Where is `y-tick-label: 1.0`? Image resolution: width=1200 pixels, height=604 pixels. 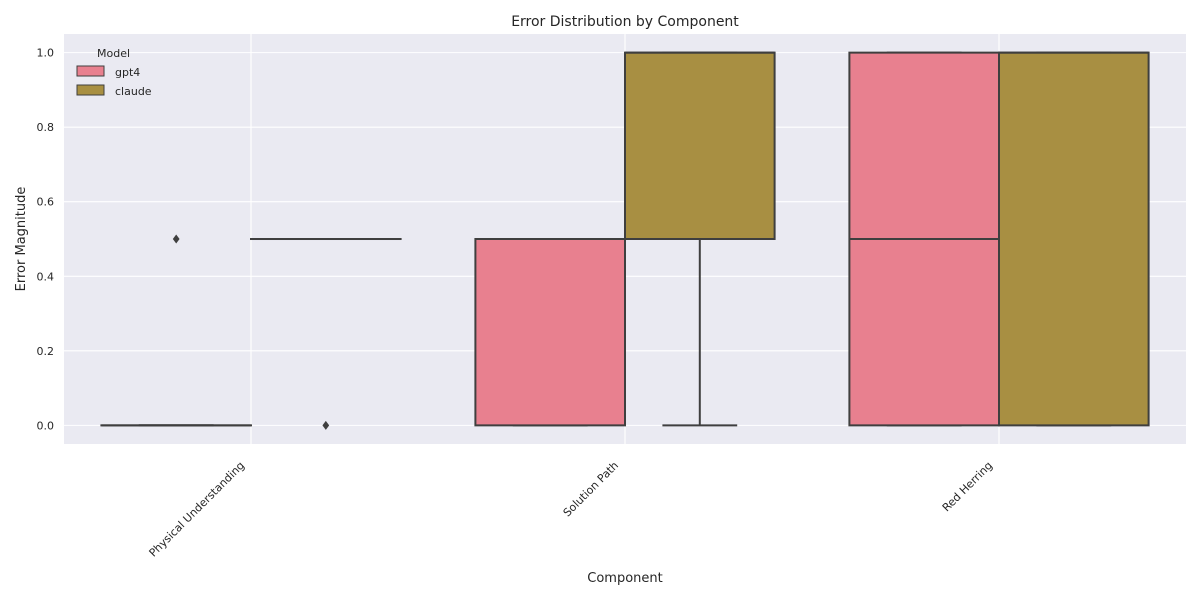
y-tick-label: 1.0 is located at coordinates (46, 53).